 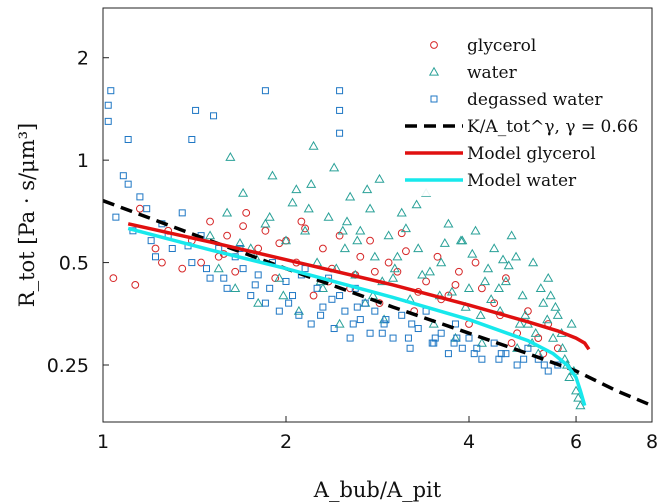 What do you see at coordinates (523, 112) in the screenshot?
I see `legend-background` at bounding box center [523, 112].